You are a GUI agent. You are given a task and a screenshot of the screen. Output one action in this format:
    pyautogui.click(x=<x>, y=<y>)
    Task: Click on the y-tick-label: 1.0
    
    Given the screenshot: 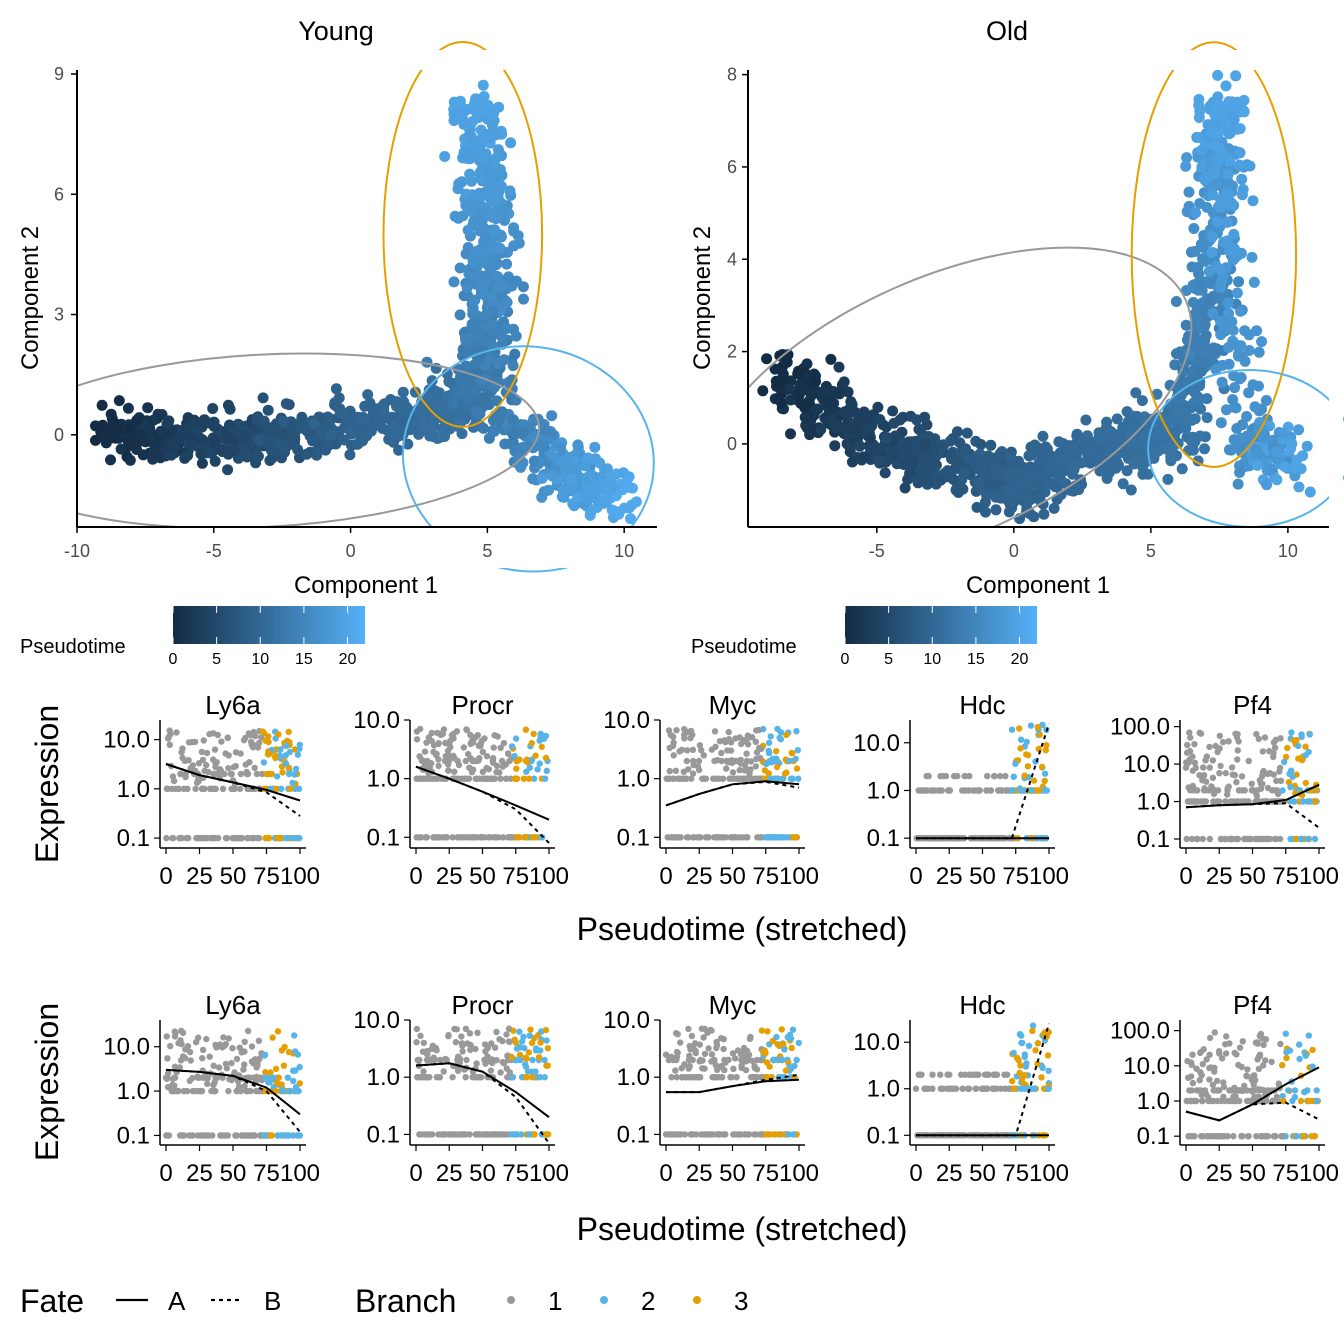 What is the action you would take?
    pyautogui.click(x=133, y=1091)
    